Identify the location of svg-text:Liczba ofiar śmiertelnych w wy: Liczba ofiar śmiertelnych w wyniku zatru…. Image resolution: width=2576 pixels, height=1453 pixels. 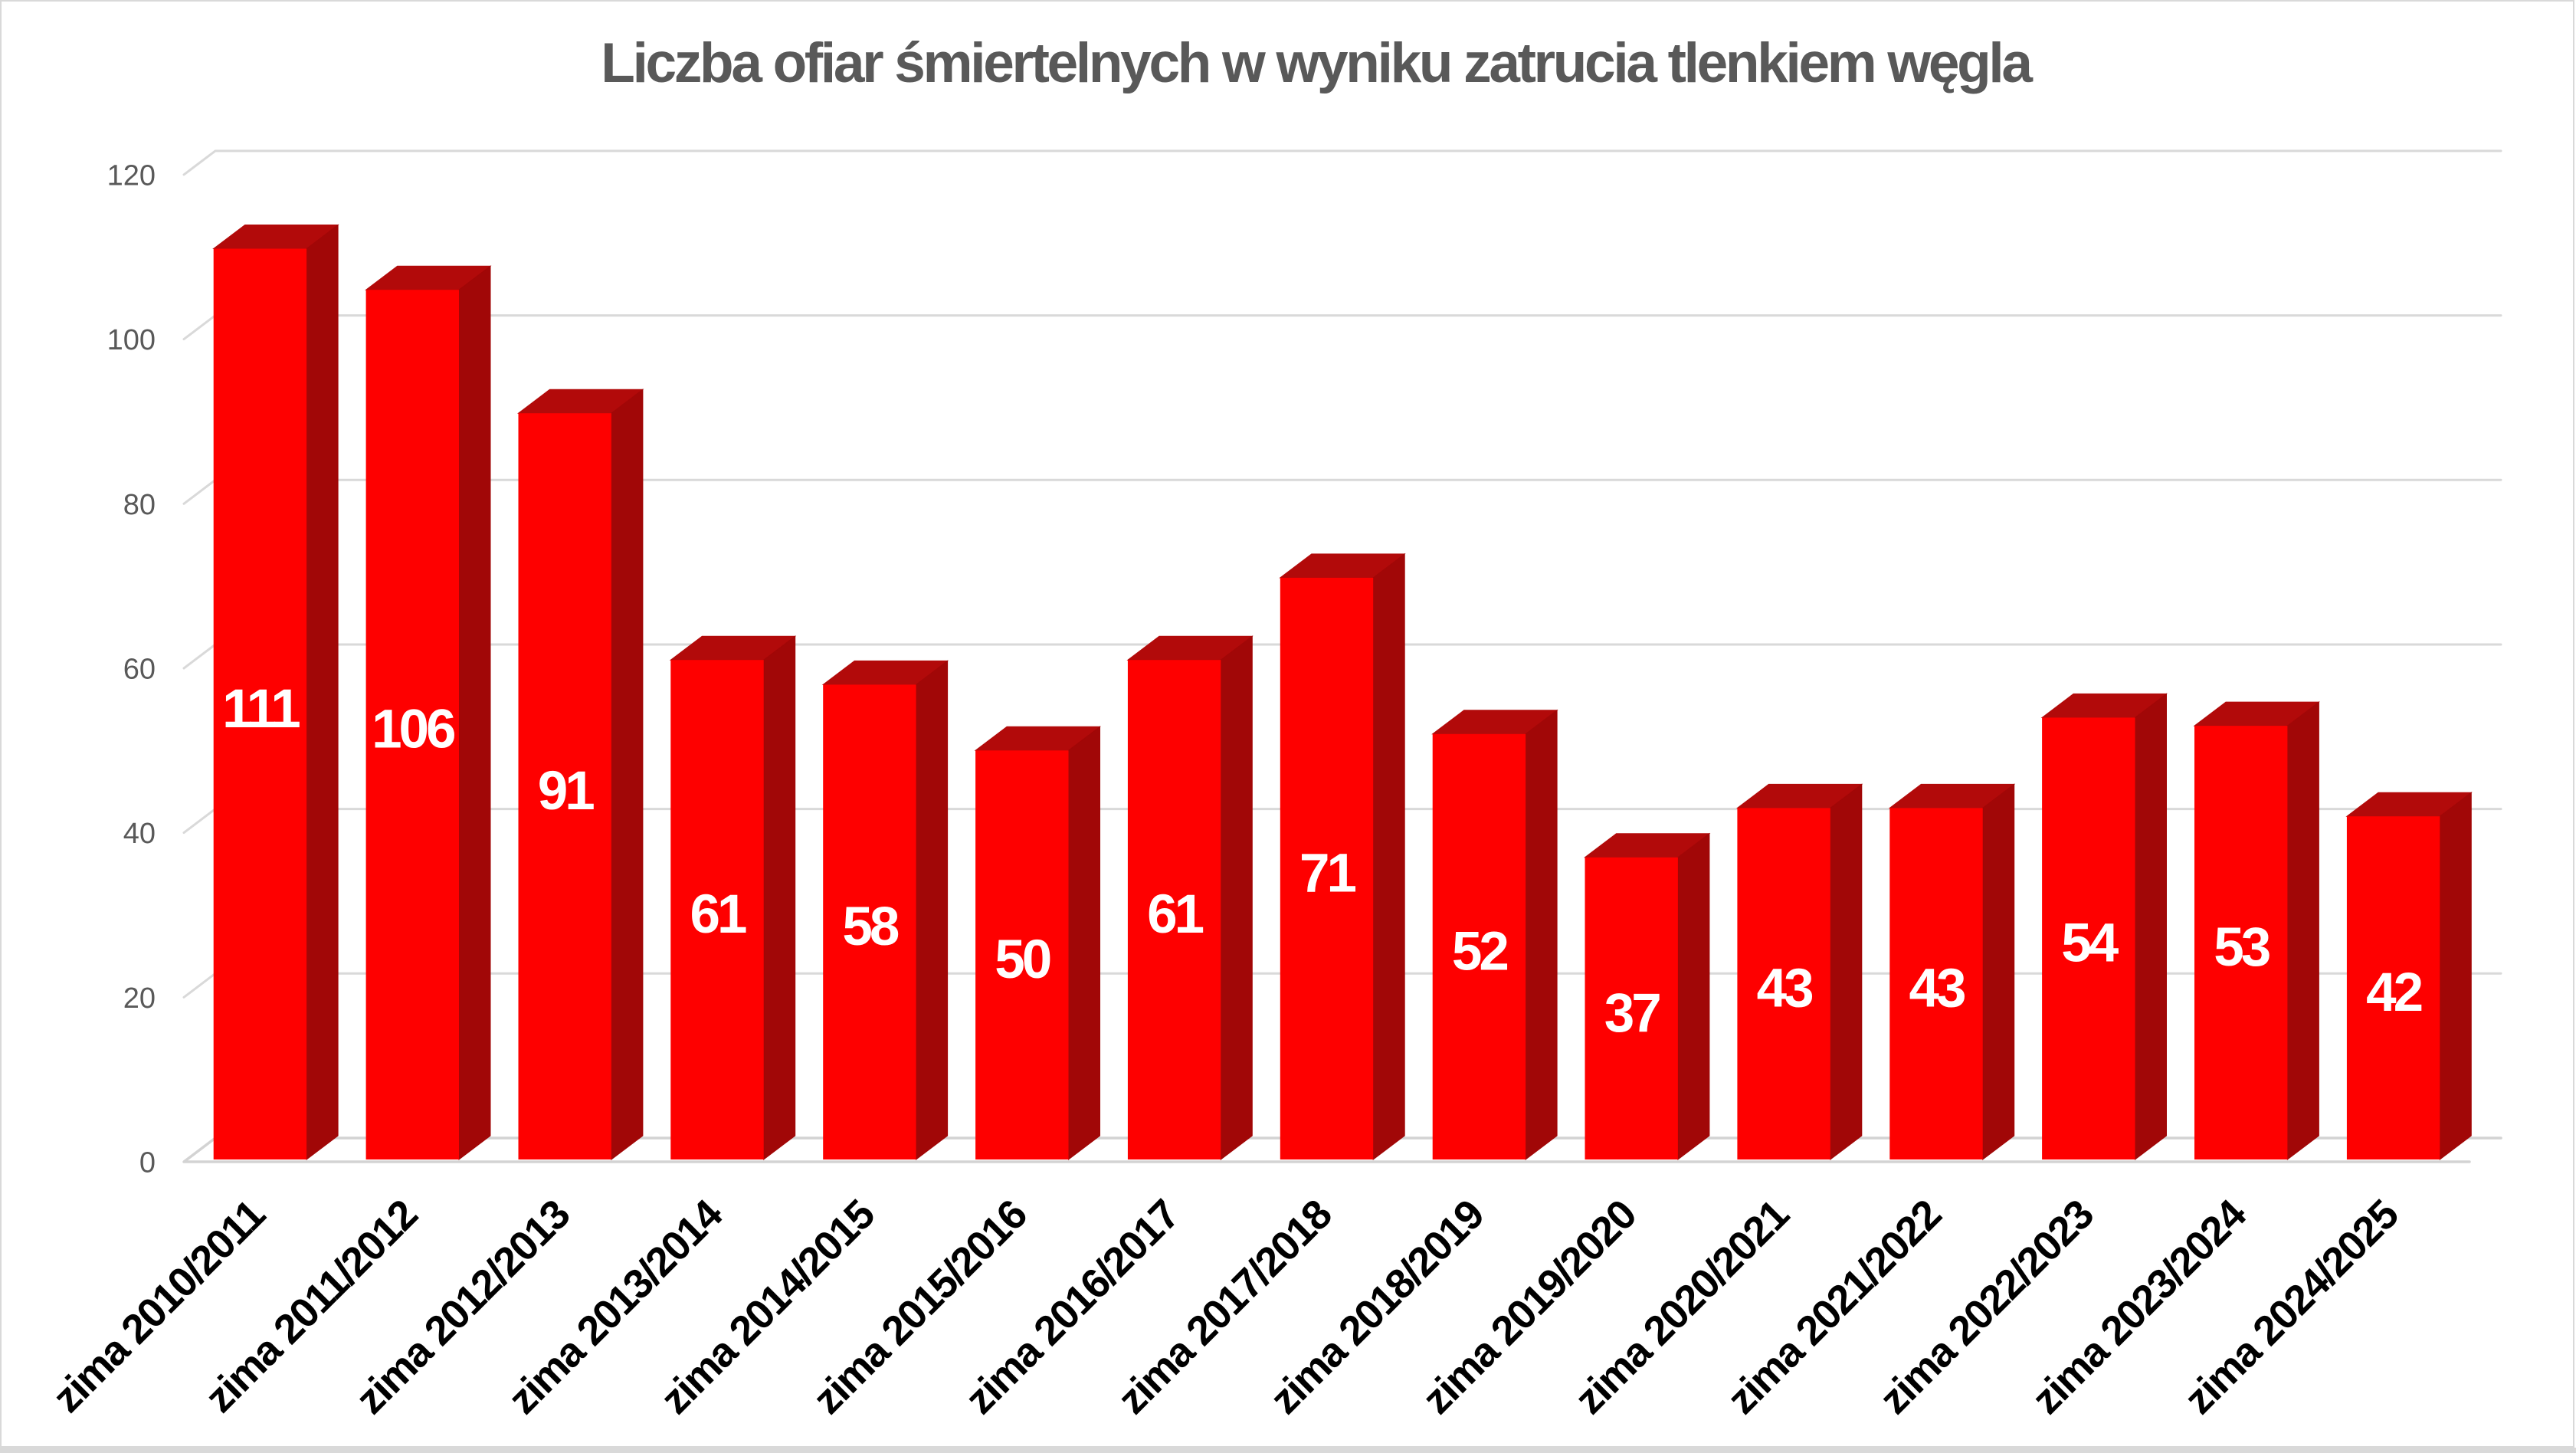
(1318, 63).